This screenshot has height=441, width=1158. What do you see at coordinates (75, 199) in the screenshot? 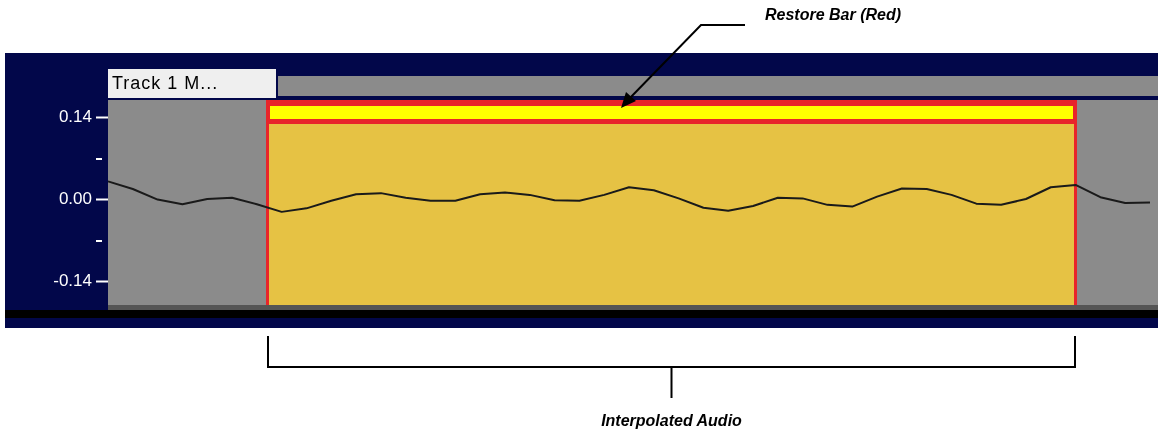
I see `y-tick-label: 0.00` at bounding box center [75, 199].